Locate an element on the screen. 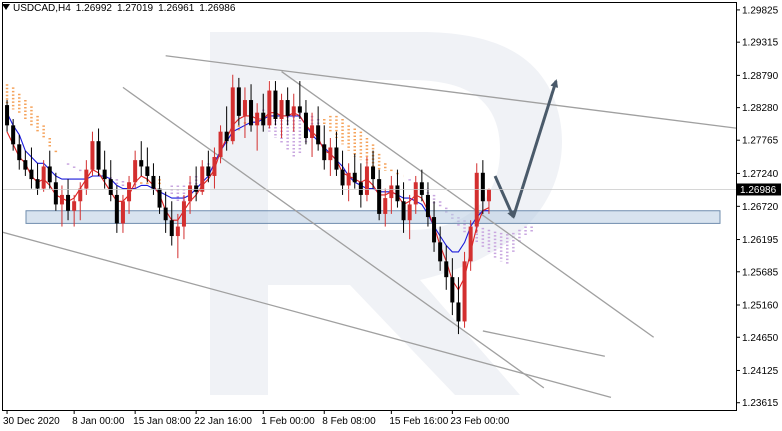  close-value: 1.26986 is located at coordinates (217, 8).